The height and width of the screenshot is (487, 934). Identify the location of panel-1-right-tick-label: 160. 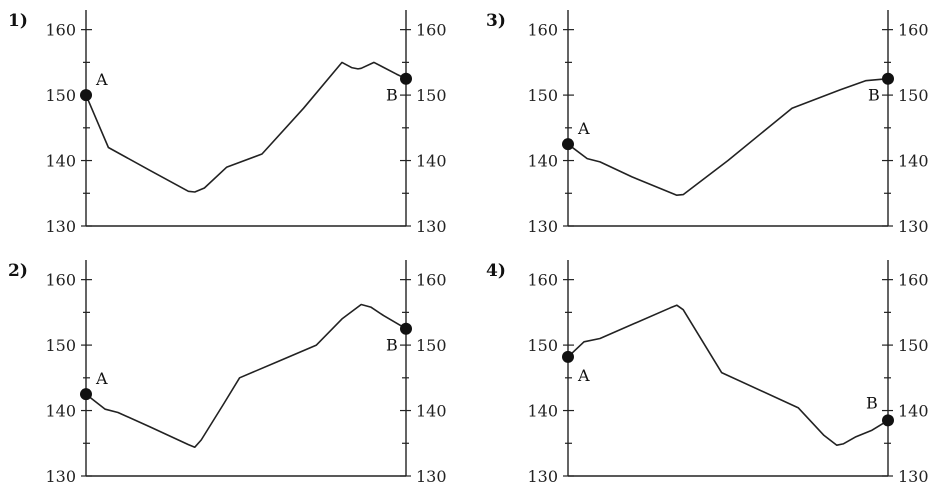
(431, 30).